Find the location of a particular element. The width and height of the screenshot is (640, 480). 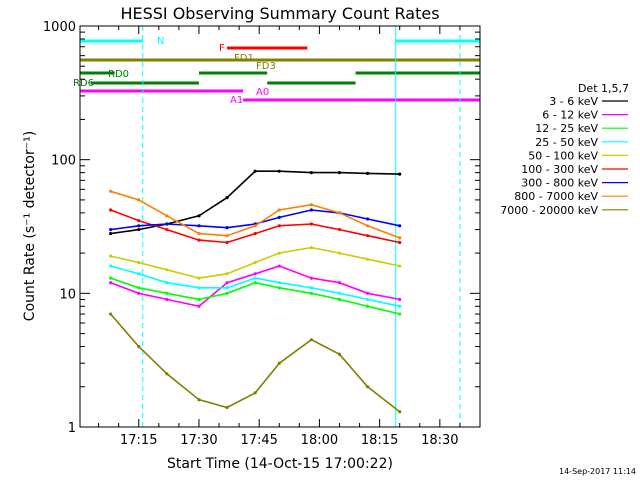

flag-label-rd0: RD0 is located at coordinates (118, 74).